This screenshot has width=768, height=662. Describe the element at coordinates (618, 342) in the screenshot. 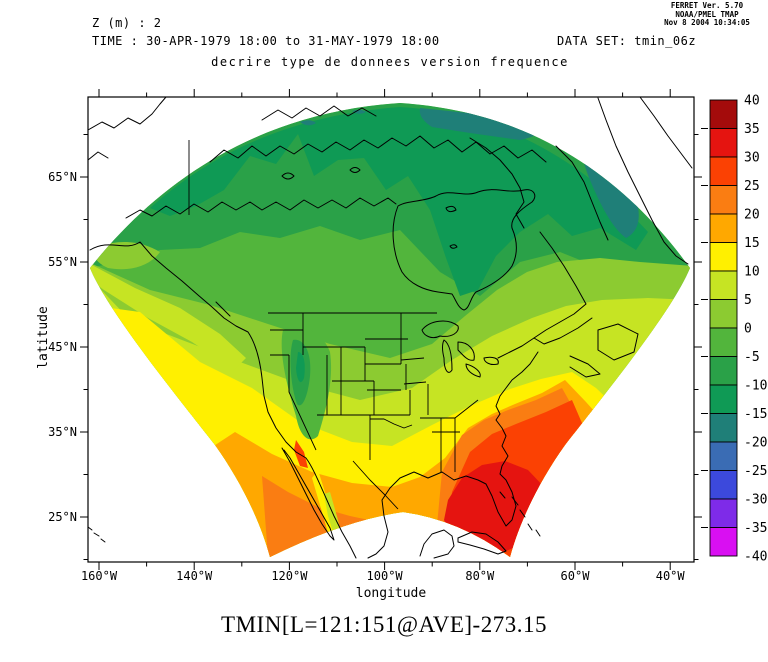

I see `island-newfoundland` at that location.